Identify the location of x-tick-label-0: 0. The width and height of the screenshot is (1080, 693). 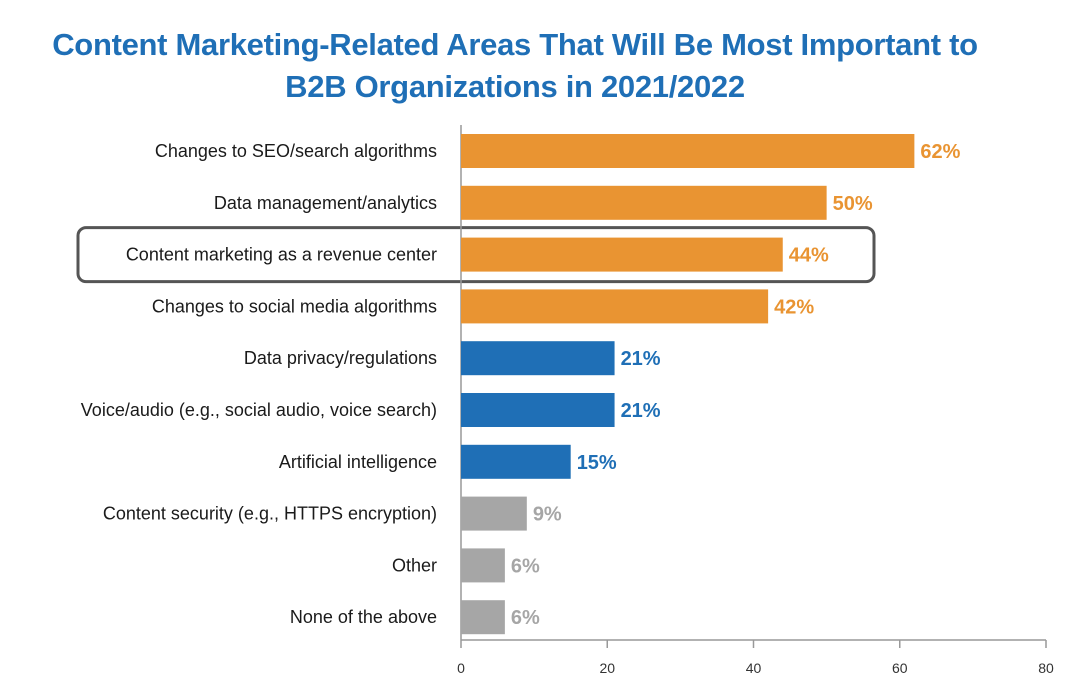
(461, 668).